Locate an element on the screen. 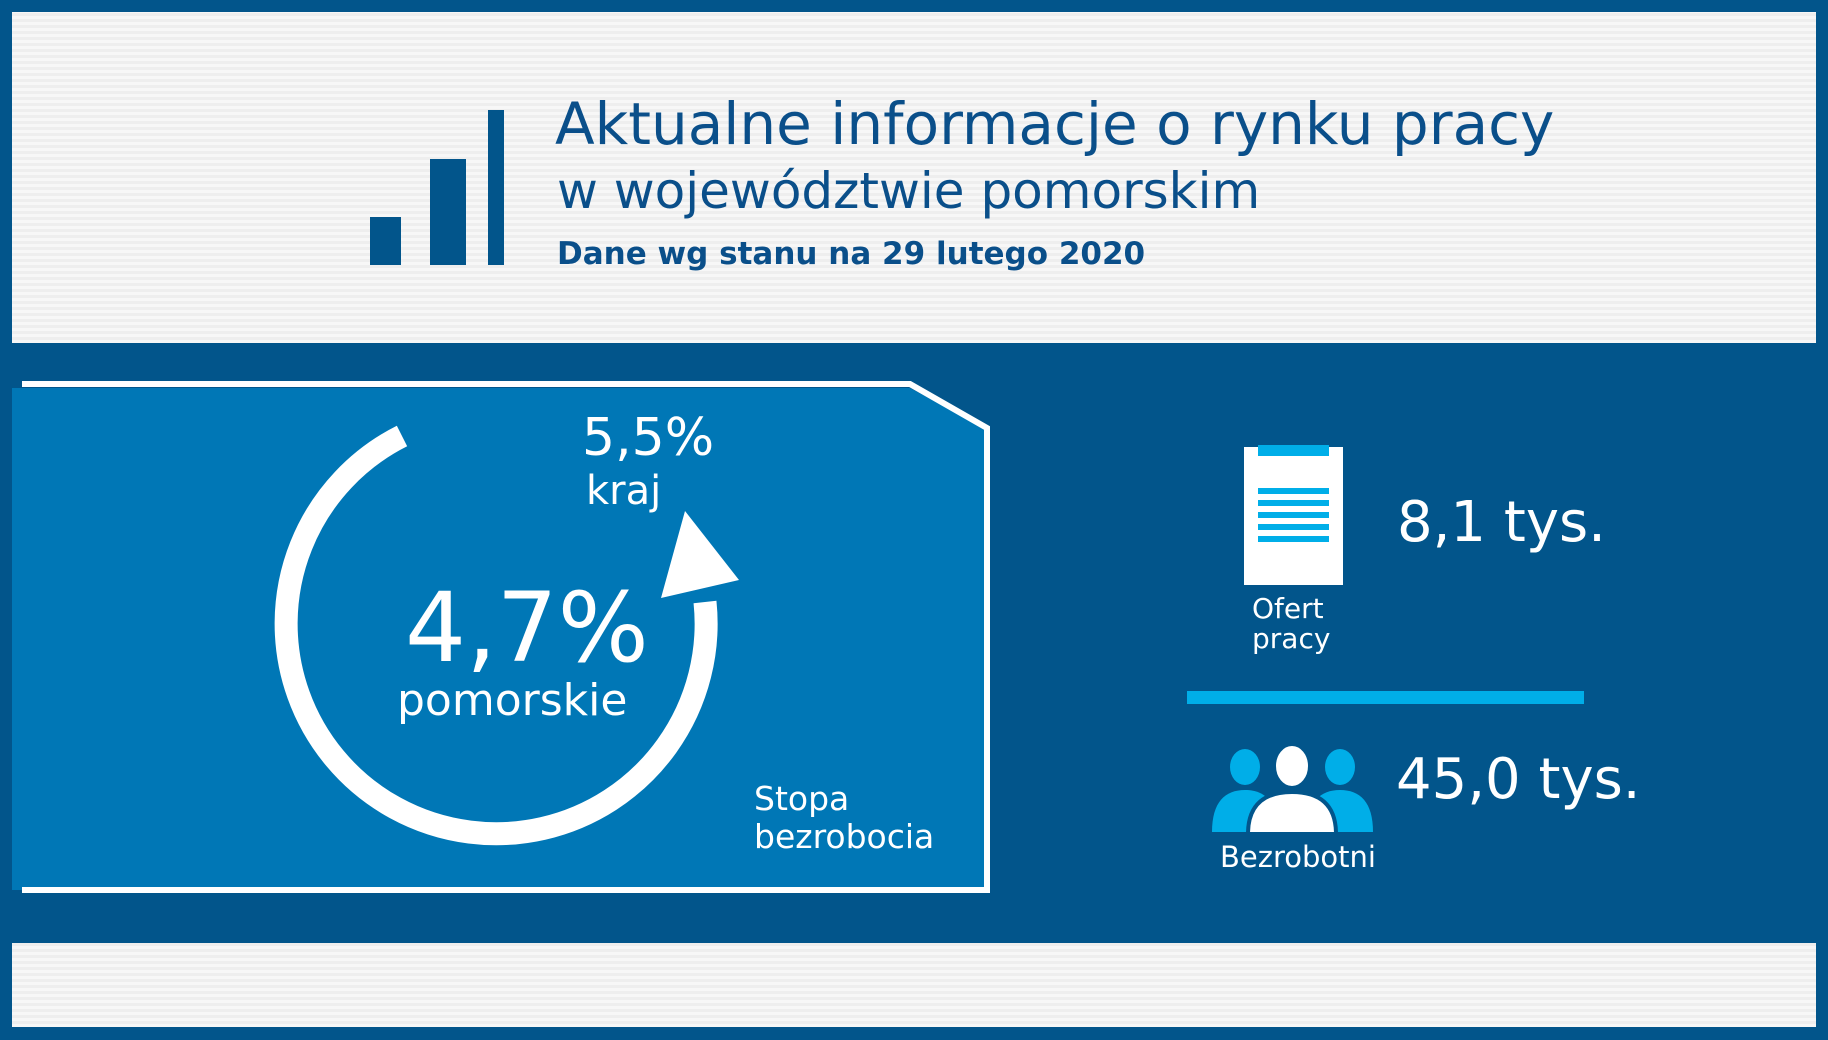 The height and width of the screenshot is (1040, 1828). circular-arrow-icon is located at coordinates (506, 635).